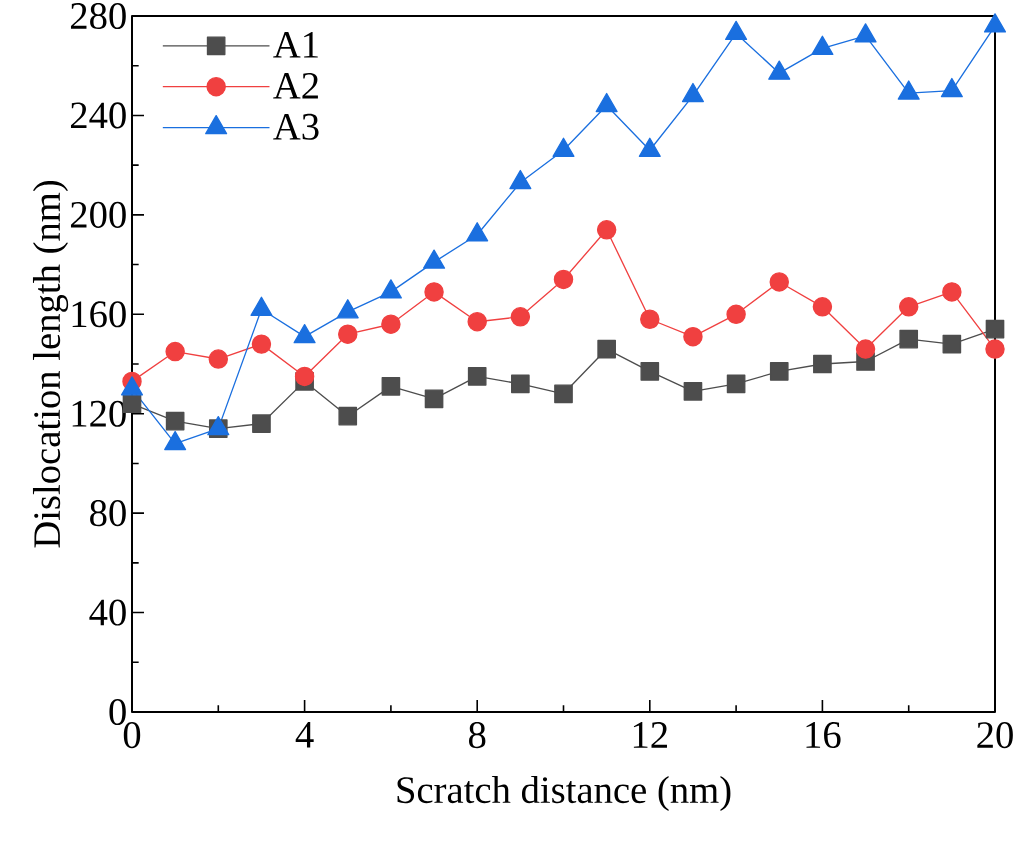 The image size is (1017, 846). I want to click on x-tick-label: 8, so click(477, 735).